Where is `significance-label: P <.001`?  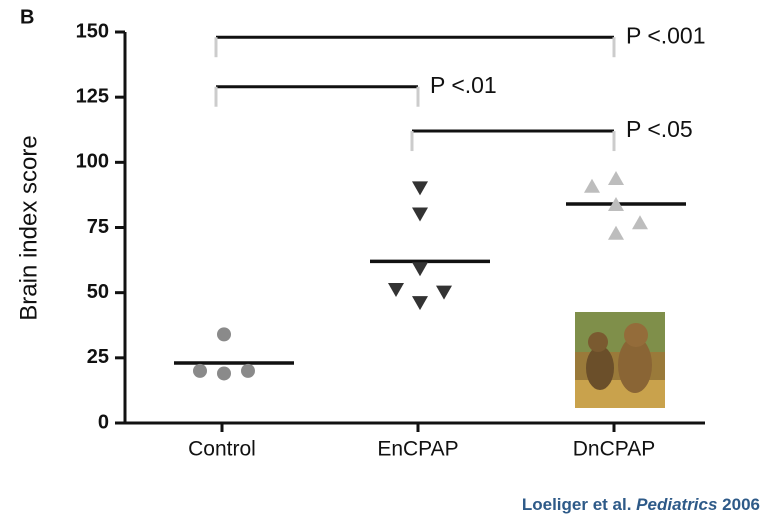
significance-label: P <.001 is located at coordinates (666, 35).